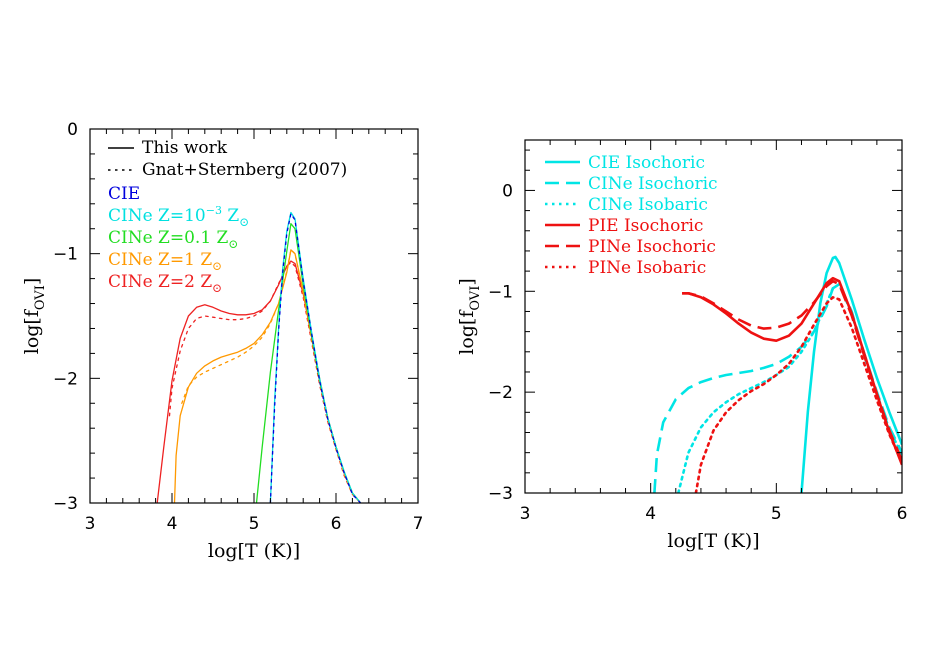 Image resolution: width=936 pixels, height=662 pixels. I want to click on legend-label: Gnat+Sternberg (2007), so click(244, 170).